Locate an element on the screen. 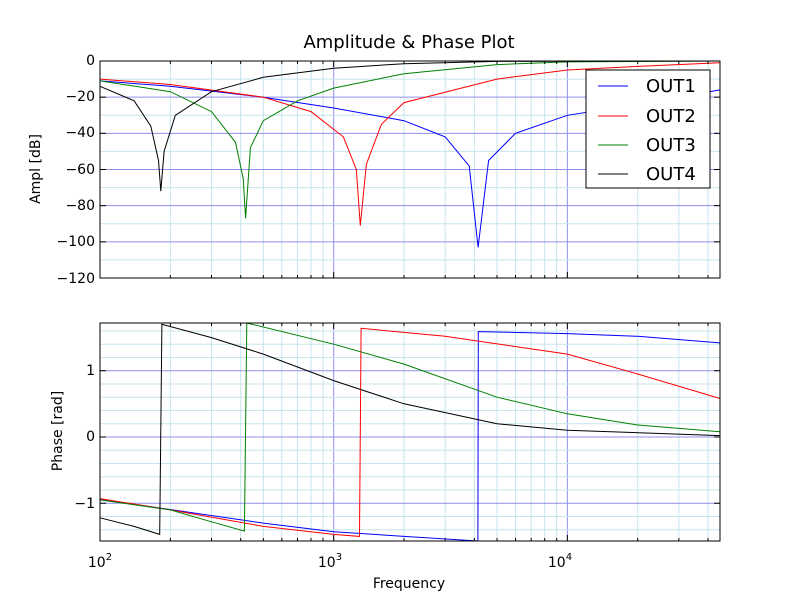 This screenshot has width=800, height=600. amp-y-tick-label: −120 is located at coordinates (76, 279).